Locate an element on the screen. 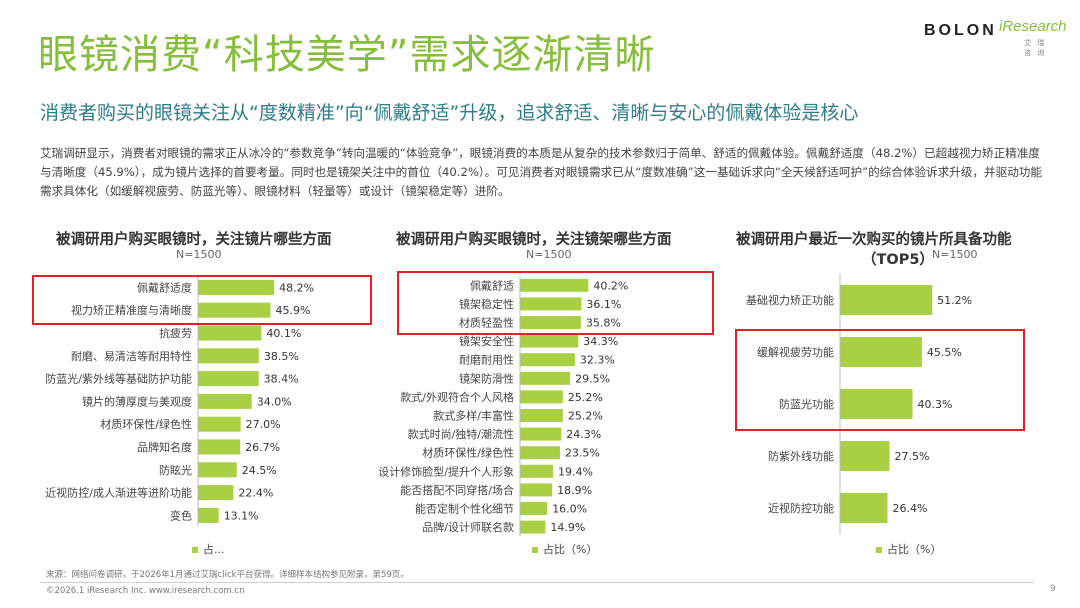 This screenshot has height=608, width=1080. data-label: 13.1% is located at coordinates (241, 515).